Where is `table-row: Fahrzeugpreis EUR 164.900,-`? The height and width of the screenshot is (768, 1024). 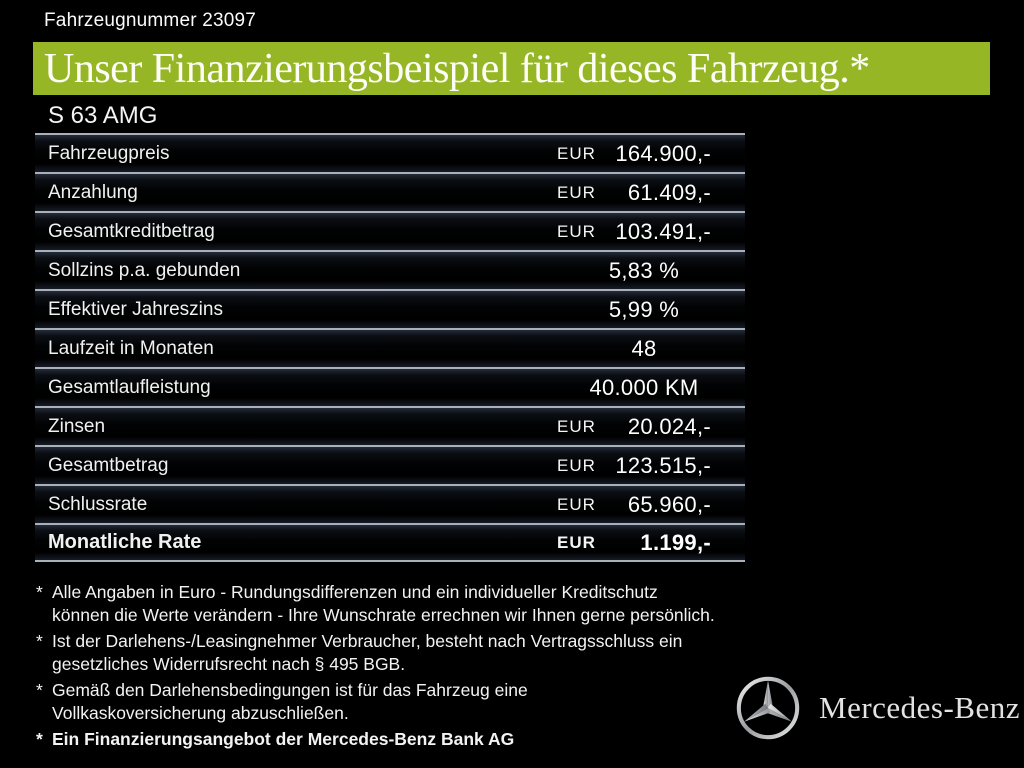 table-row: Fahrzeugpreis EUR 164.900,- is located at coordinates (390, 152).